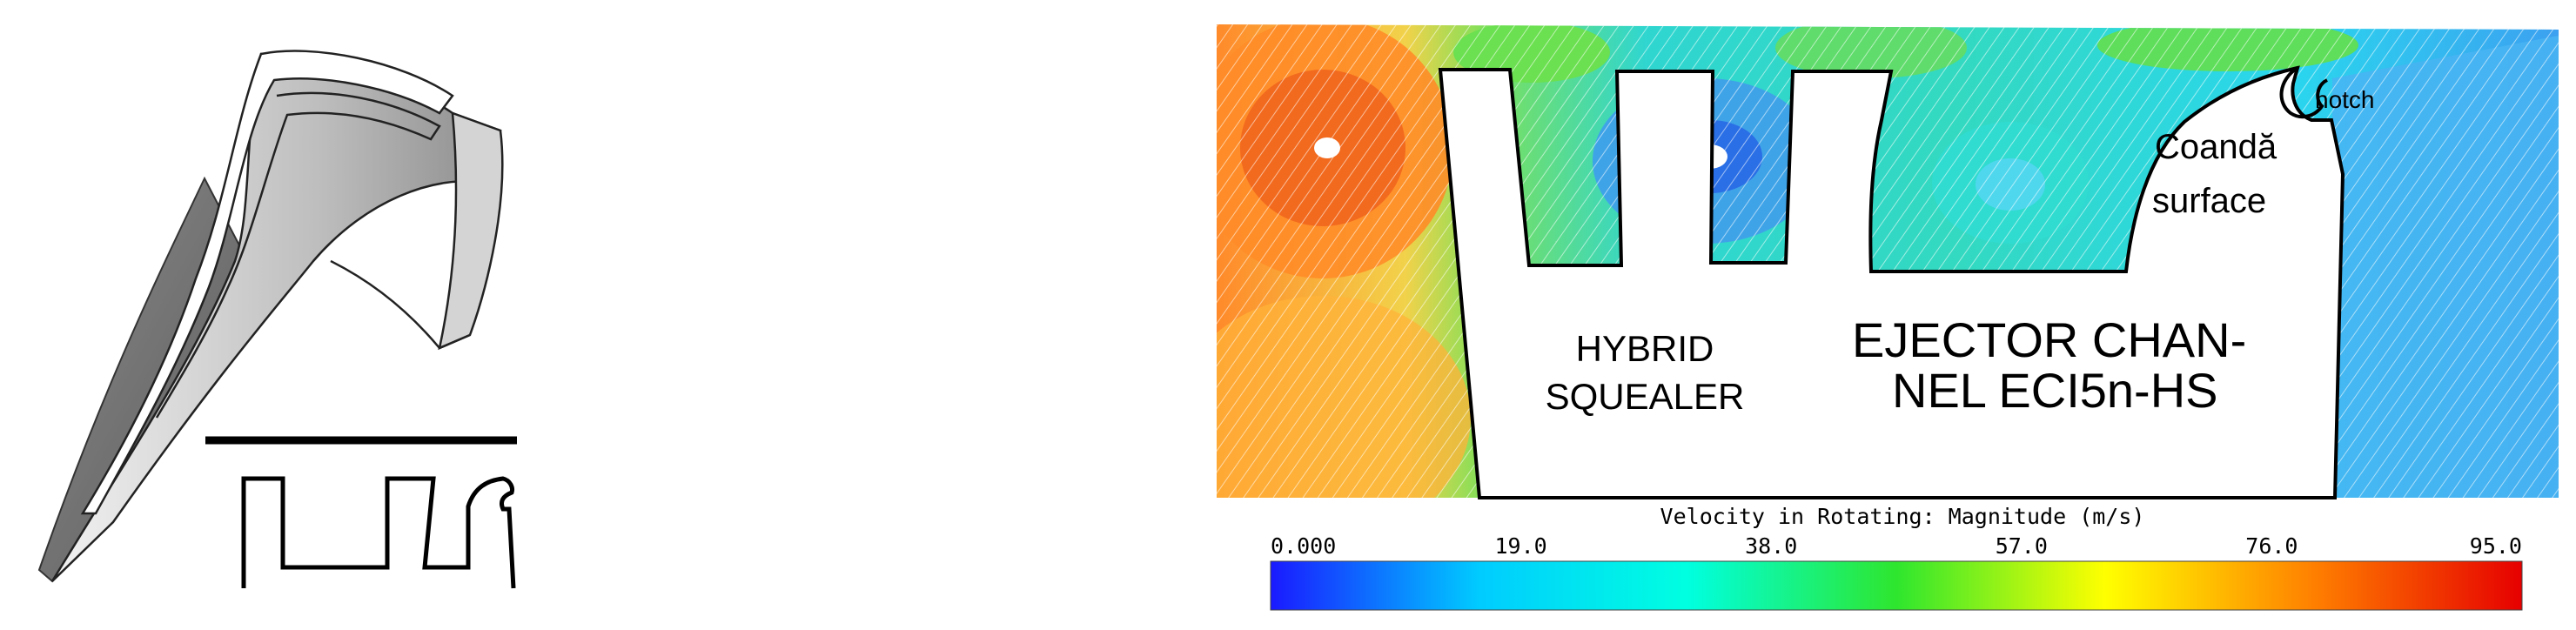 Image resolution: width=2576 pixels, height=630 pixels. What do you see at coordinates (2209, 201) in the screenshot?
I see `coanda-label-line2: surface` at bounding box center [2209, 201].